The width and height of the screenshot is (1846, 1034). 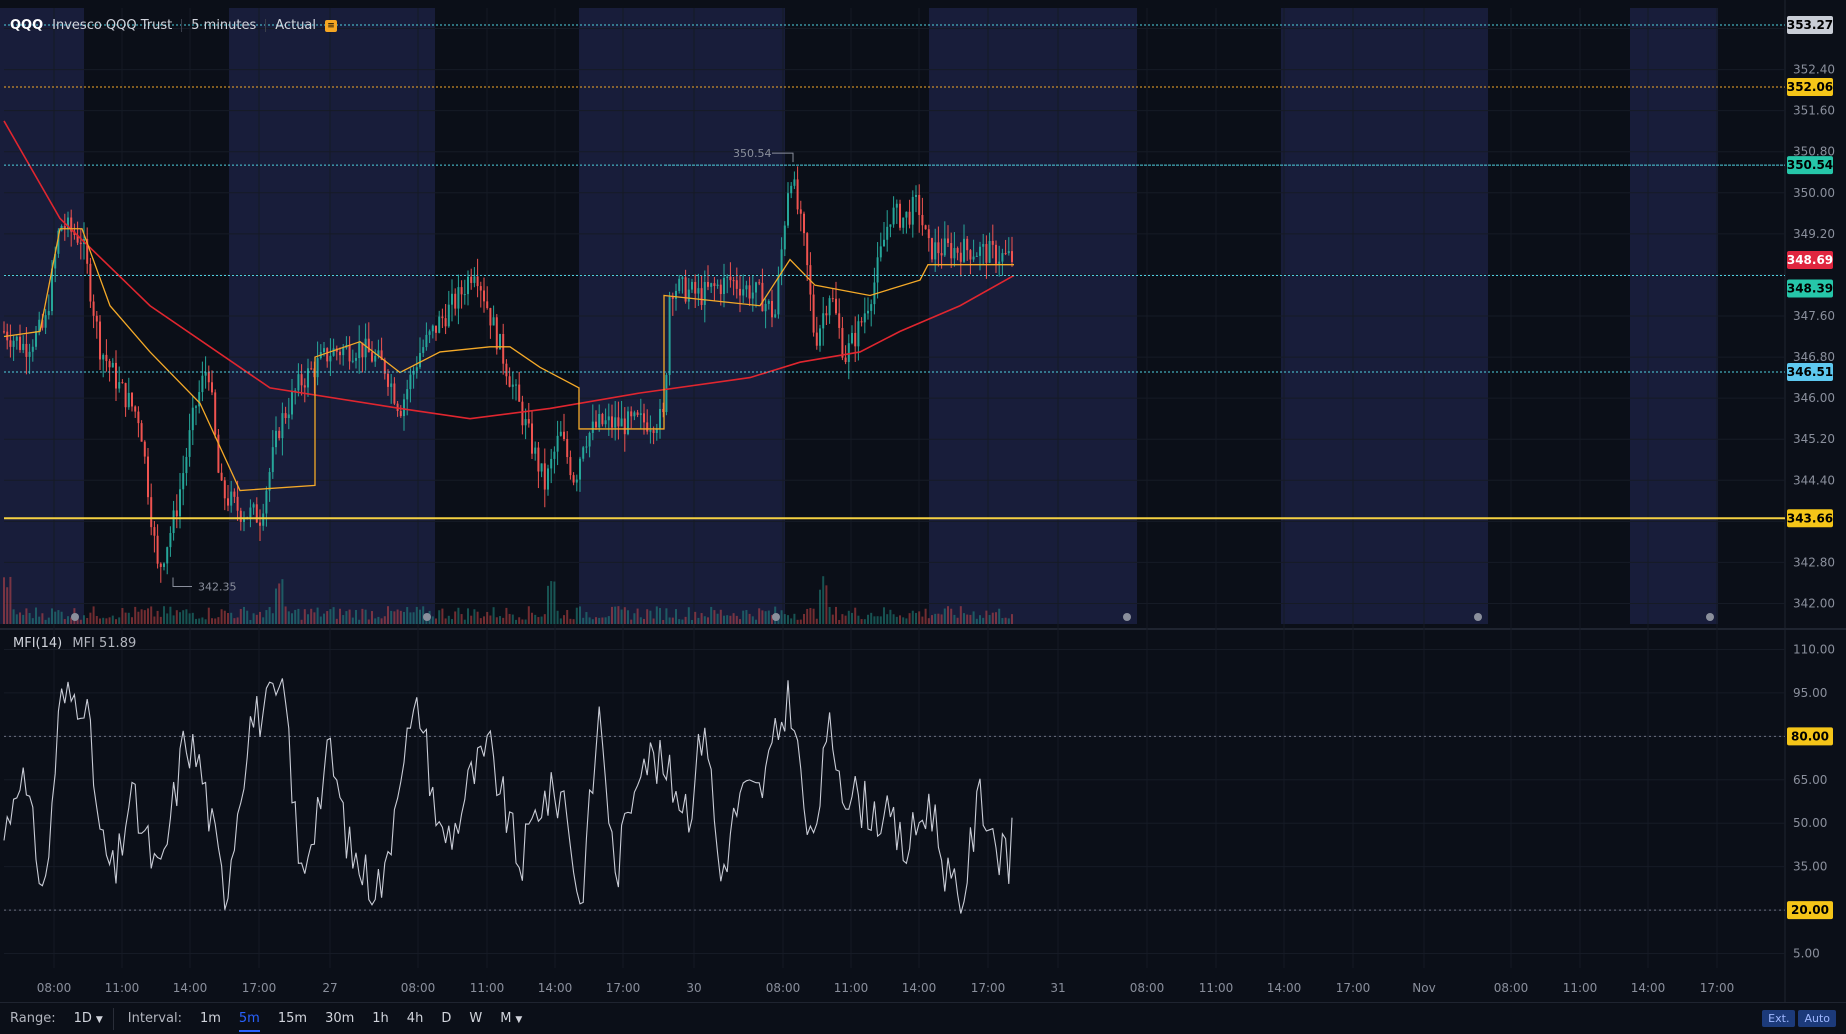 I want to click on interval-button-1h: 1h, so click(x=380, y=1018).